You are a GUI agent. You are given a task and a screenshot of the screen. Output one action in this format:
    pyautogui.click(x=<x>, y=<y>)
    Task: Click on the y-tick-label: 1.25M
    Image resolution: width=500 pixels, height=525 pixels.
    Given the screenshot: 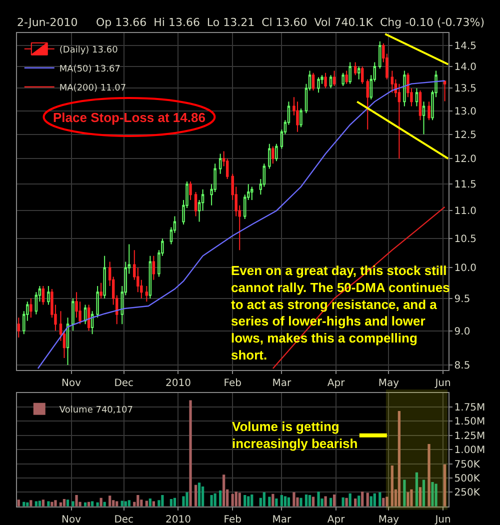 What is the action you would take?
    pyautogui.click(x=470, y=436)
    